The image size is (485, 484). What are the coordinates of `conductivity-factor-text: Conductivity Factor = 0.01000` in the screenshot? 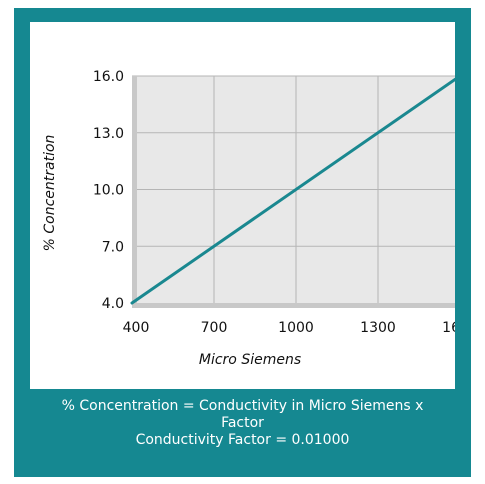 It's located at (242, 440).